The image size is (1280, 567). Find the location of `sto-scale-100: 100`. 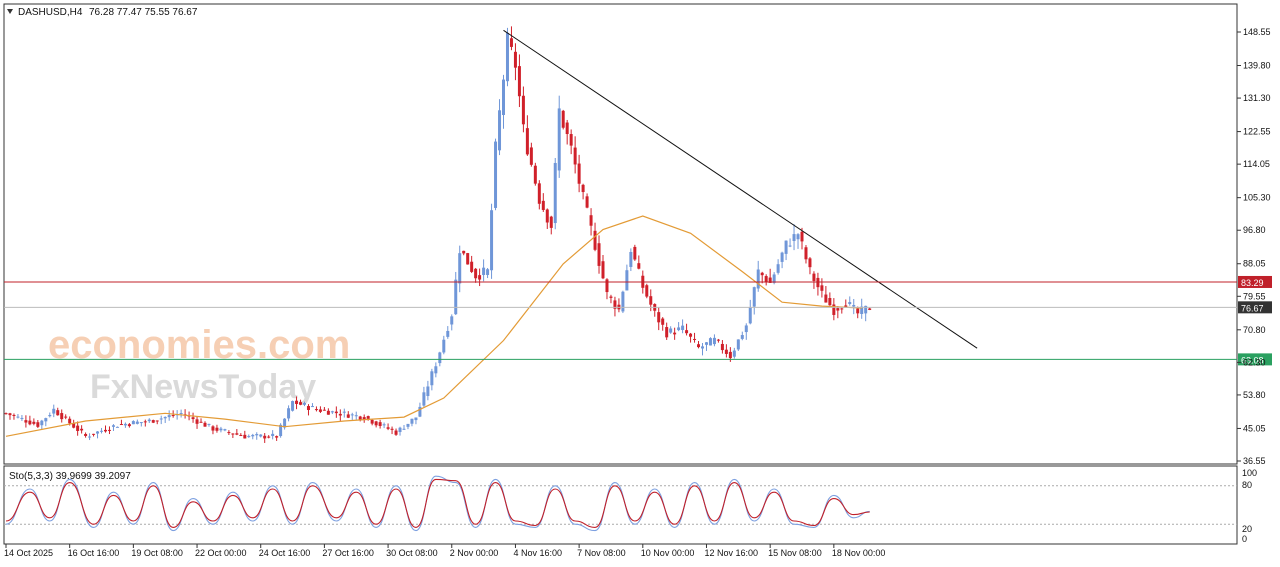

sto-scale-100: 100 is located at coordinates (1249, 473).